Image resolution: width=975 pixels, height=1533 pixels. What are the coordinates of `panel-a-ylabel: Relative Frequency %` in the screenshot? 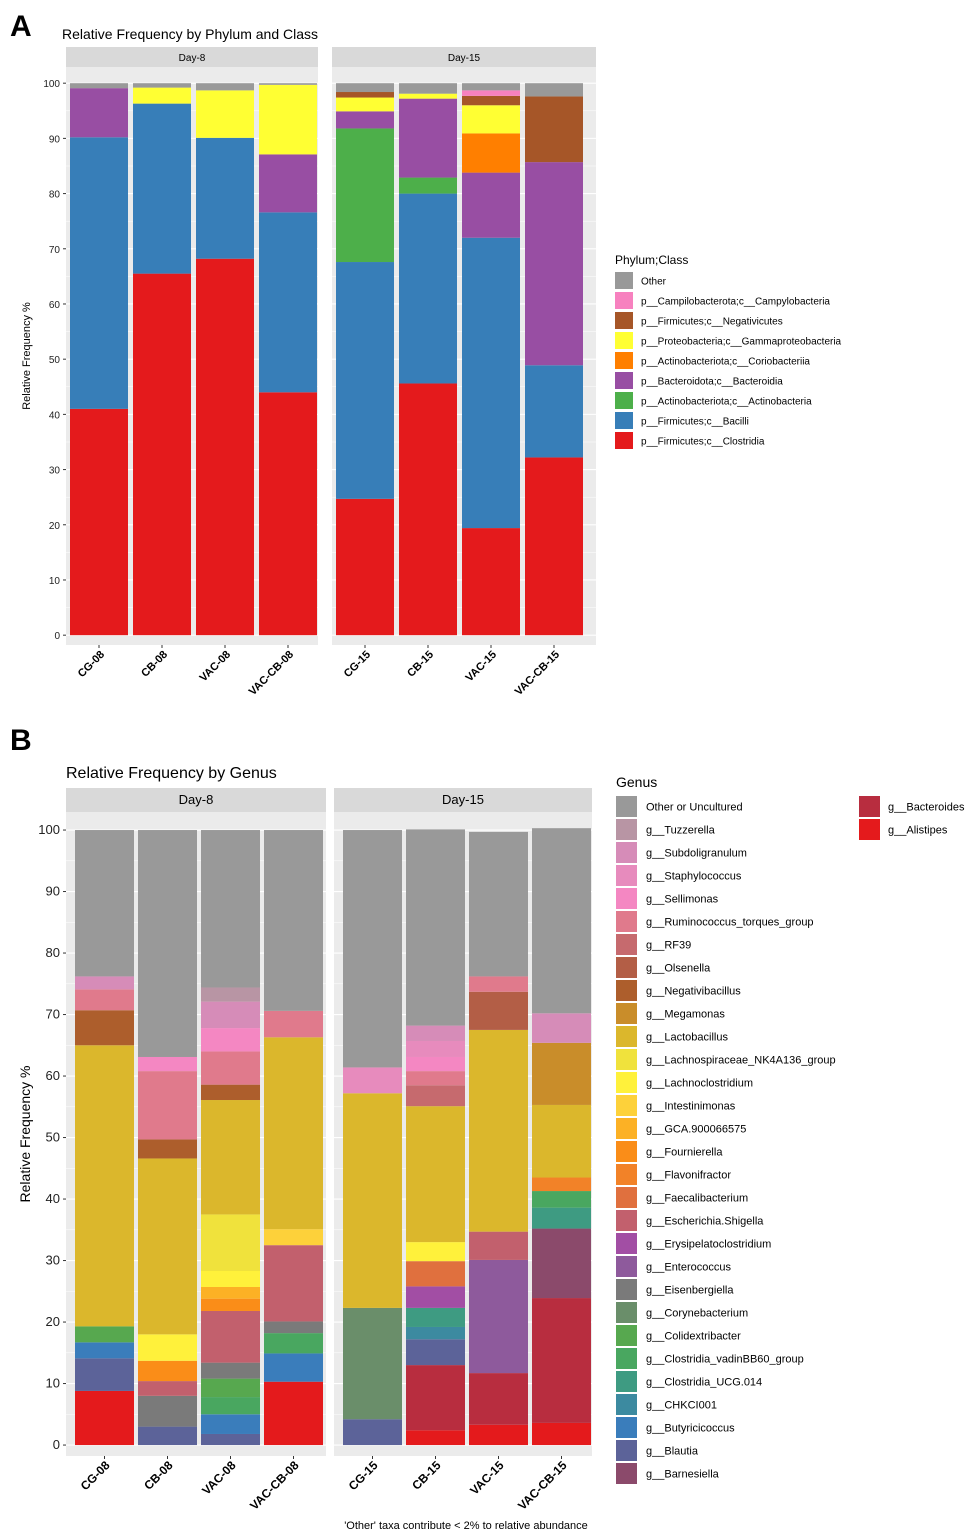 It's located at (27, 356).